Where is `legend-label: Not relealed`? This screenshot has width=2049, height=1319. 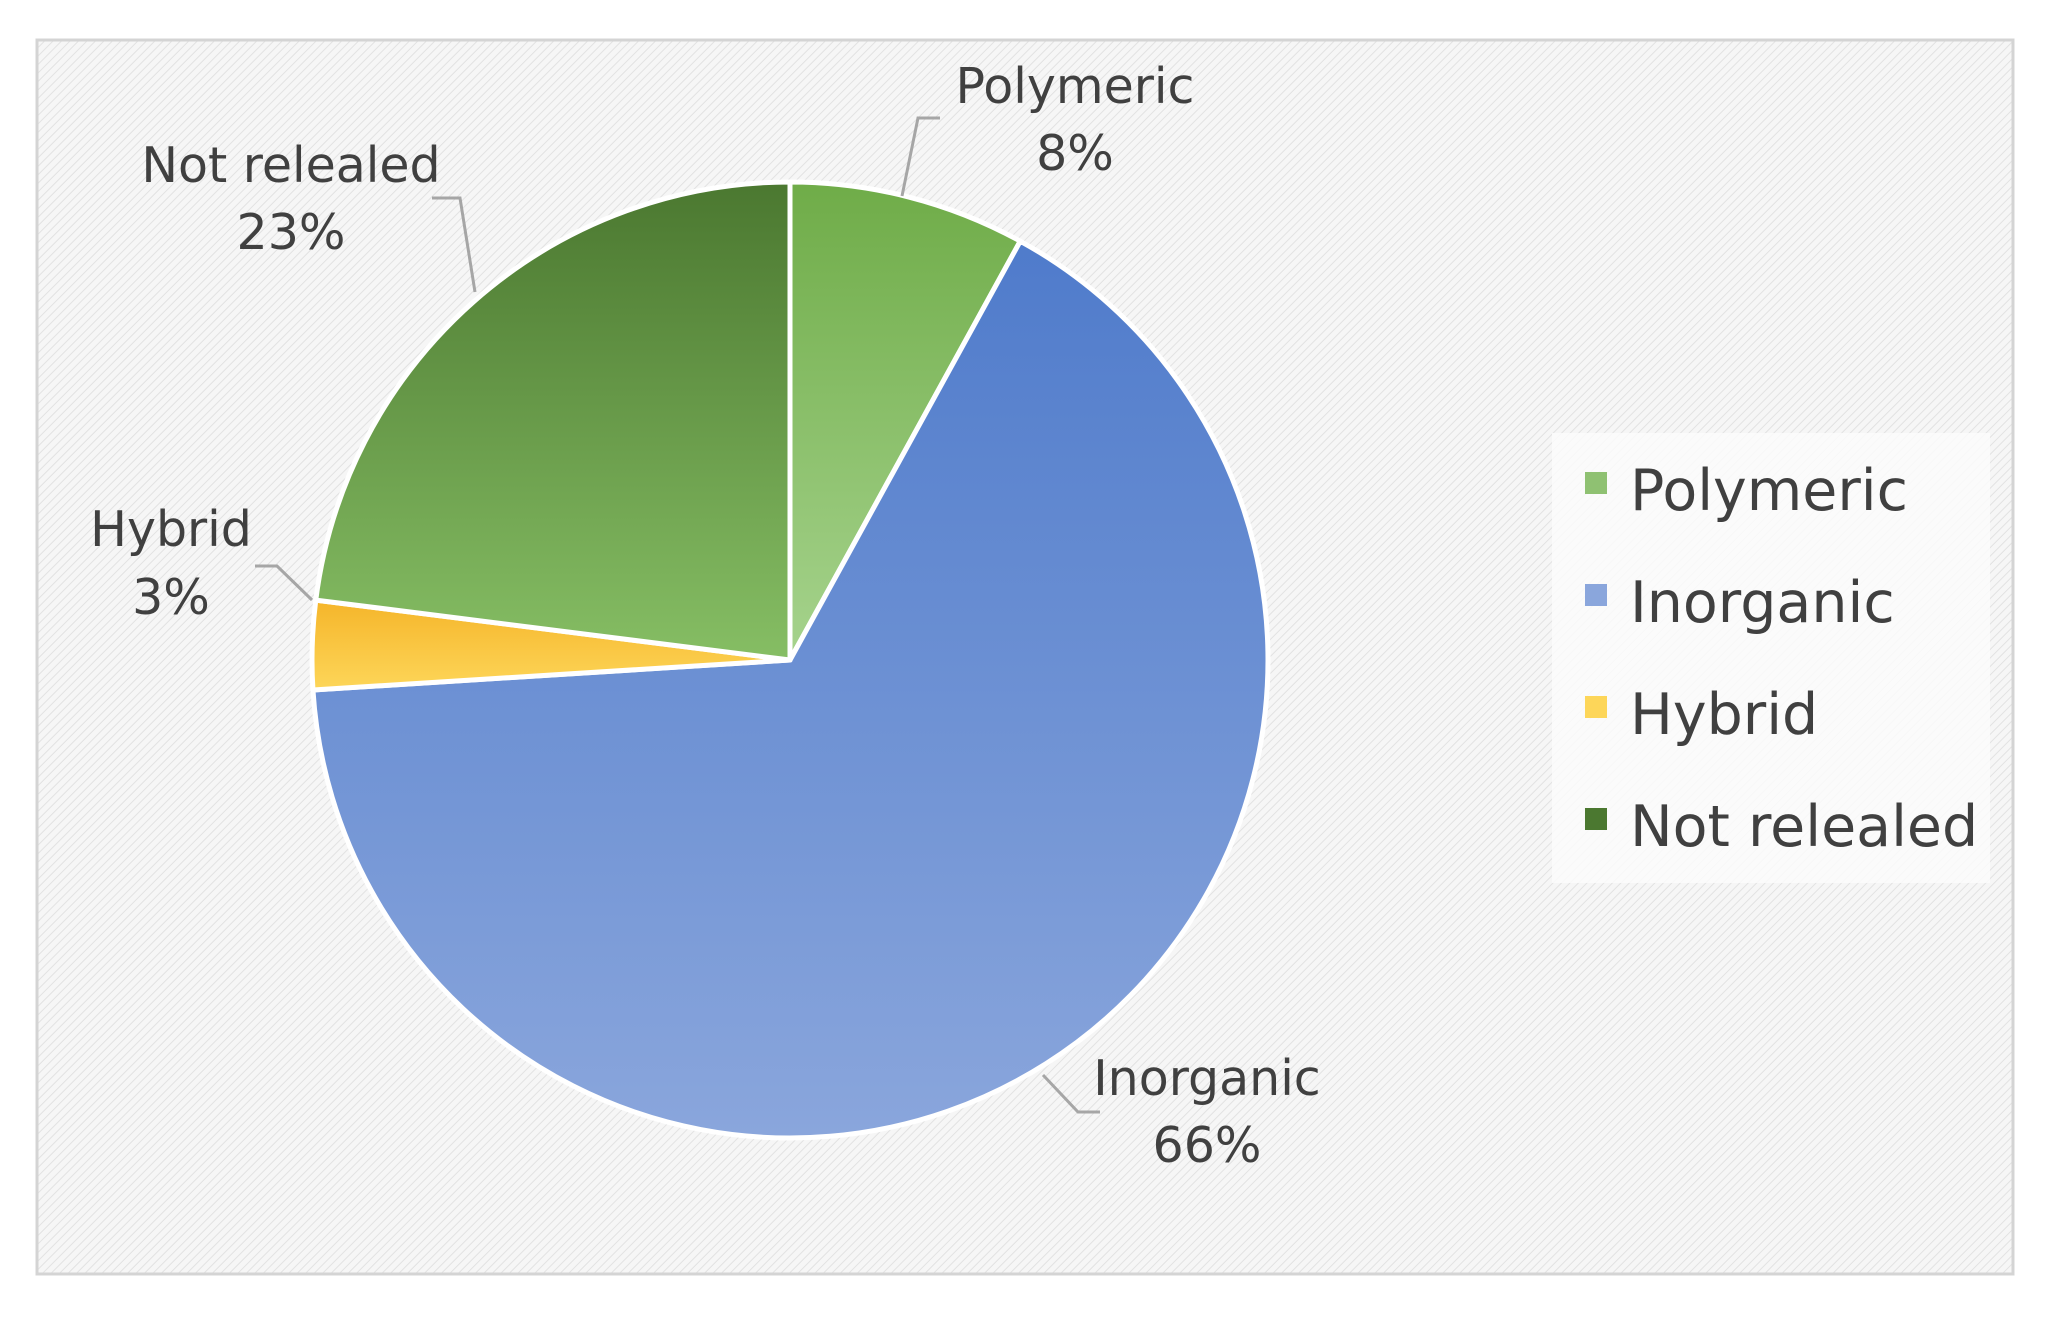 legend-label: Not relealed is located at coordinates (1804, 827).